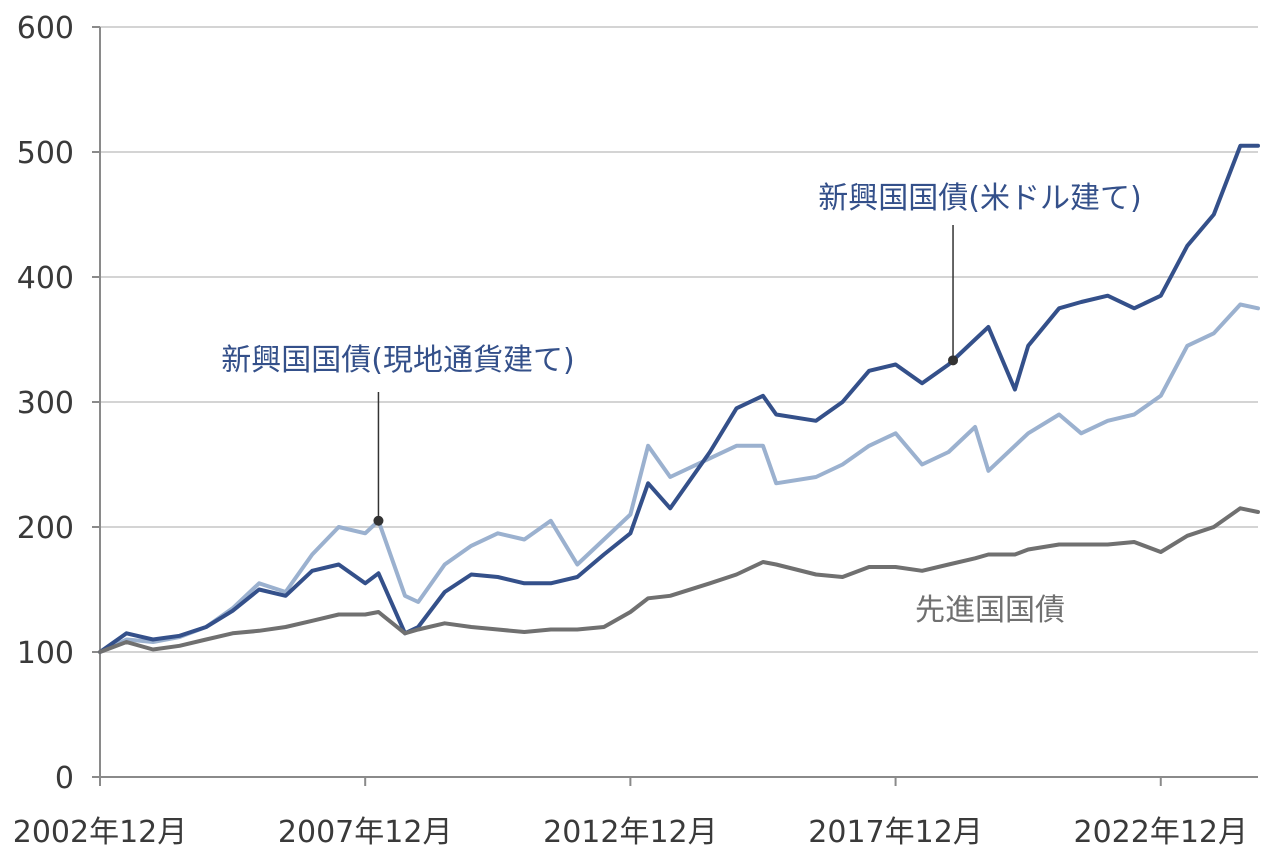 The width and height of the screenshot is (1281, 863). I want to click on y-tick-label: 500, so click(45, 153).